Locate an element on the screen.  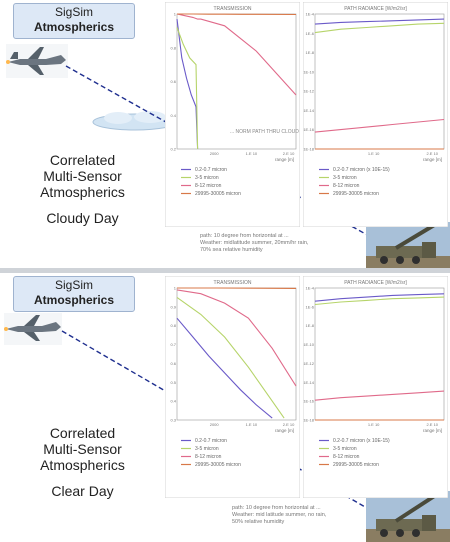
panel-divider is located at coordinates (225, 270).